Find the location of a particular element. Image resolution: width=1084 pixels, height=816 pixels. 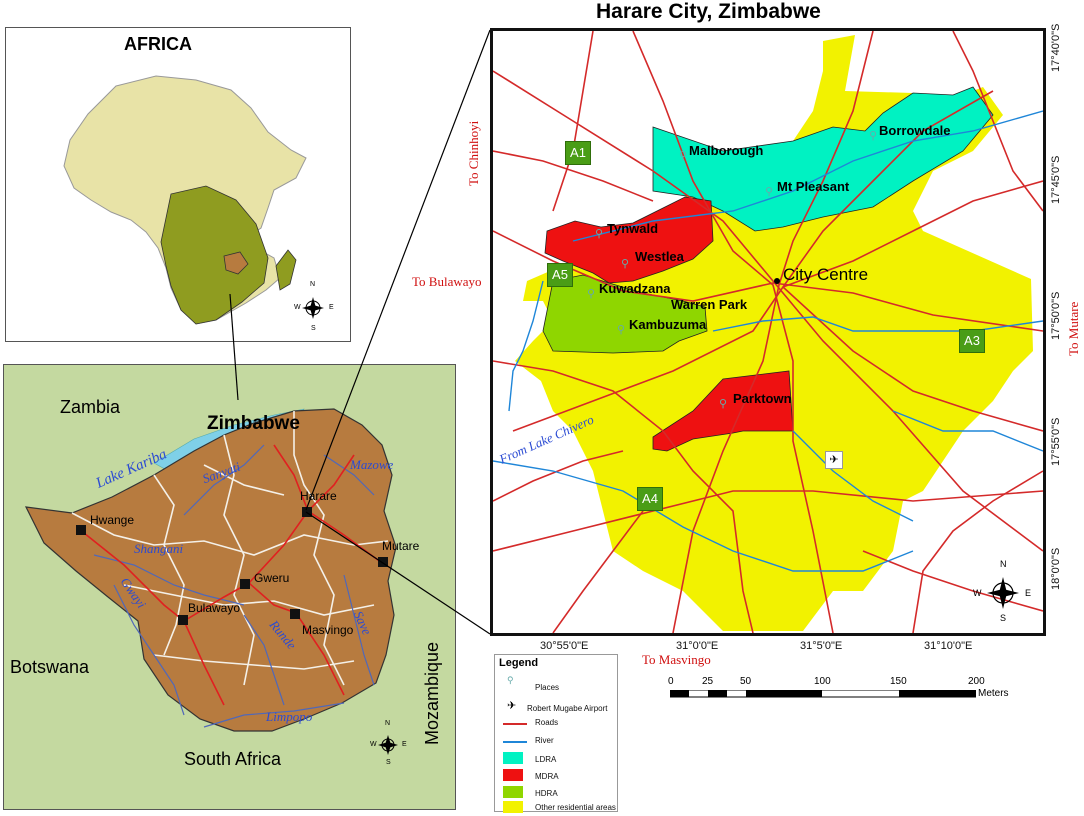

river-limpopo: Limpopo is located at coordinates (289, 716).